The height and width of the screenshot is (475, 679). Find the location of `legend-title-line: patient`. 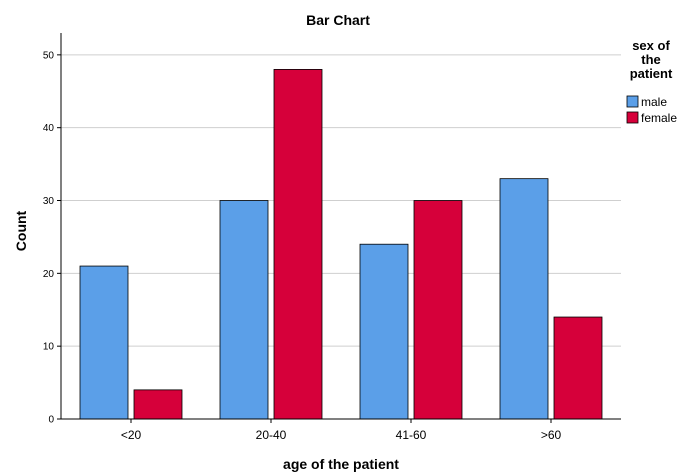

legend-title-line: patient is located at coordinates (651, 73).